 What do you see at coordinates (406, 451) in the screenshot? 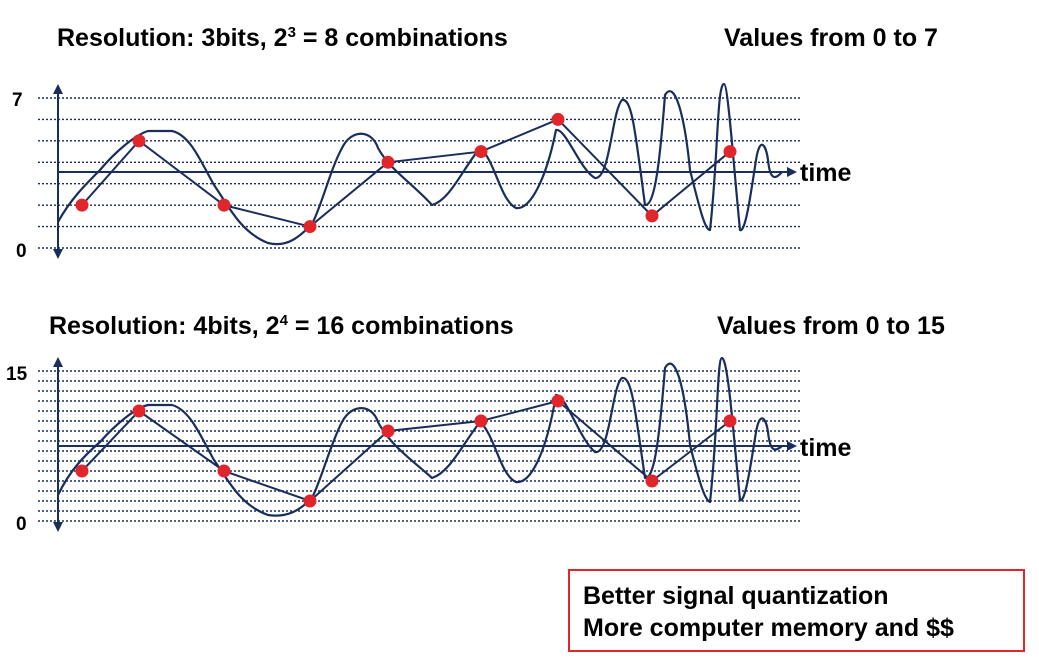
I see `panel2-sample-points` at bounding box center [406, 451].